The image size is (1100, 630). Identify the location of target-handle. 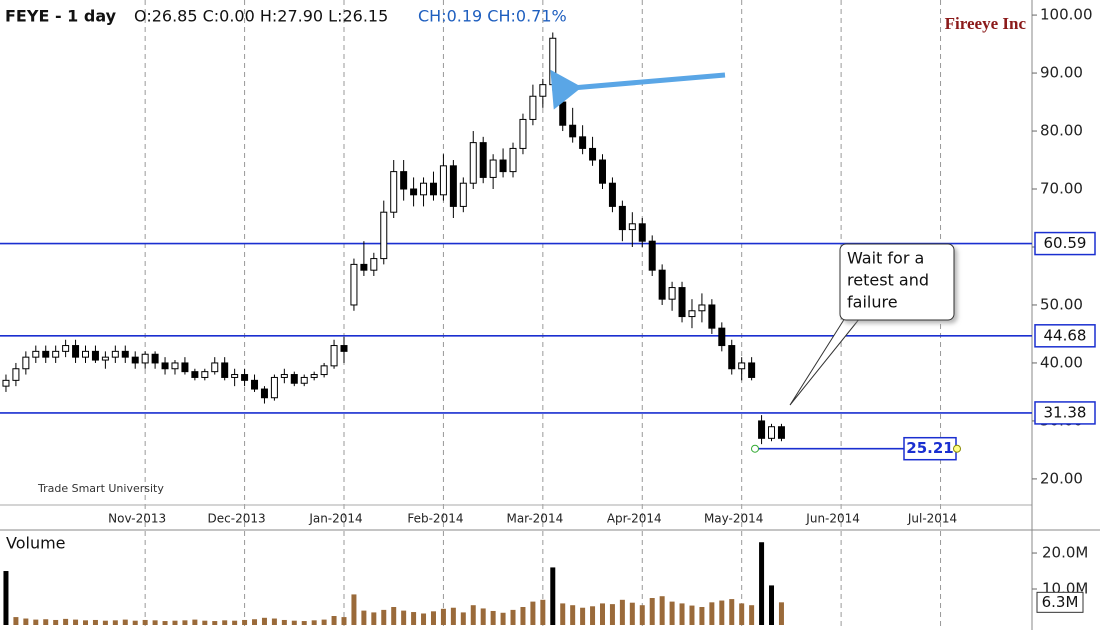
(755, 448).